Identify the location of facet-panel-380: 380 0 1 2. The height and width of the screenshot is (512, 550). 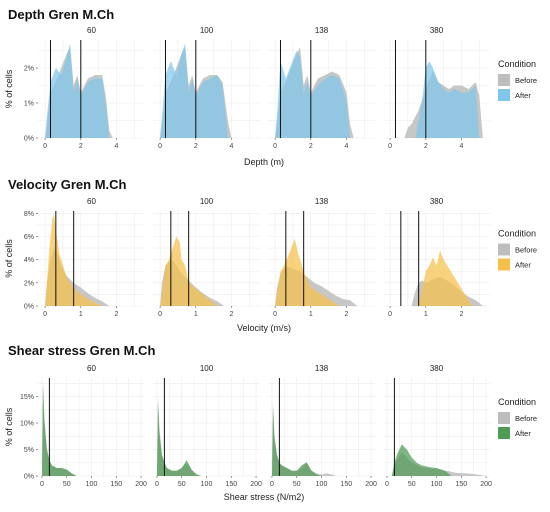
(436, 257).